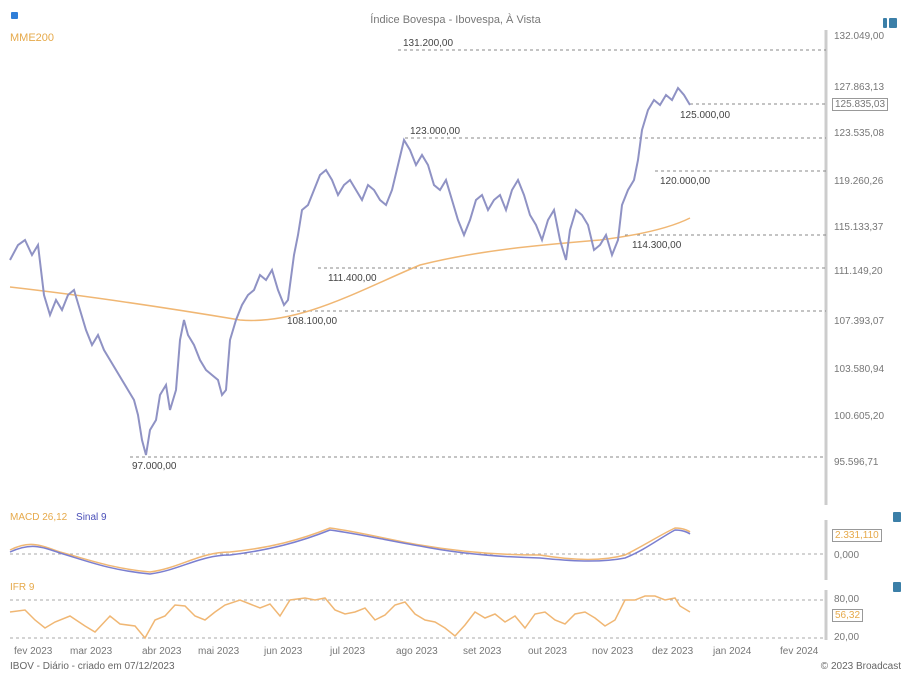  I want to click on ifr-last-value: 56,32, so click(848, 615).